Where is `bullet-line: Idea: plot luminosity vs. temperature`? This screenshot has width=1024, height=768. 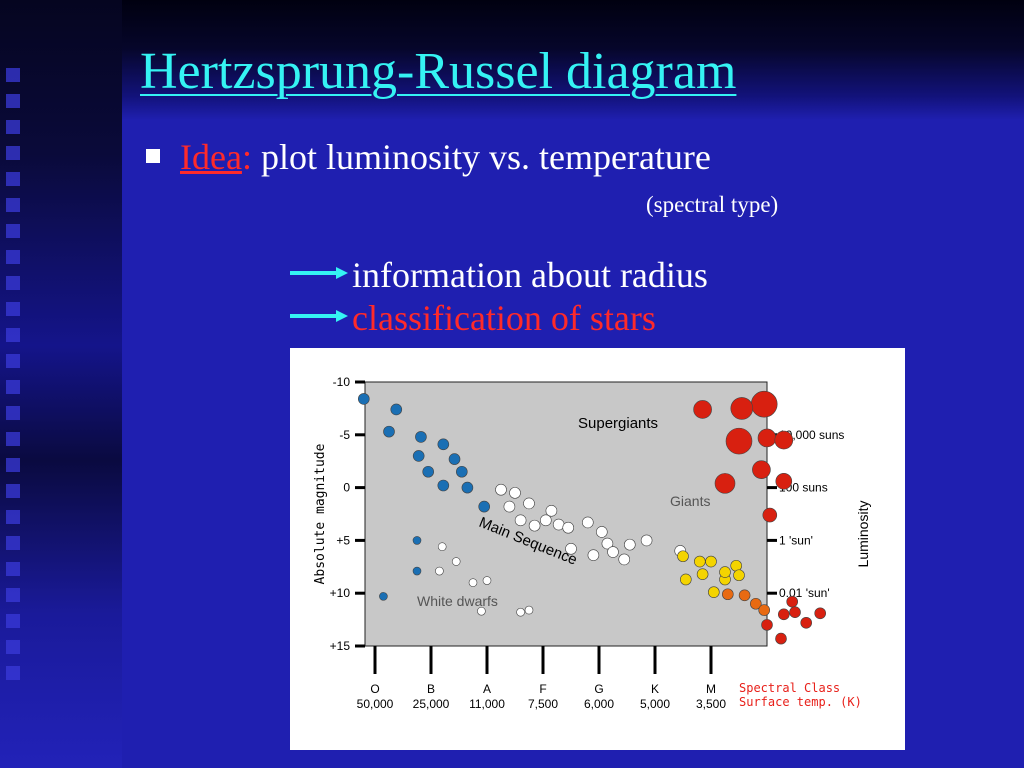 bullet-line: Idea: plot luminosity vs. temperature is located at coordinates (445, 157).